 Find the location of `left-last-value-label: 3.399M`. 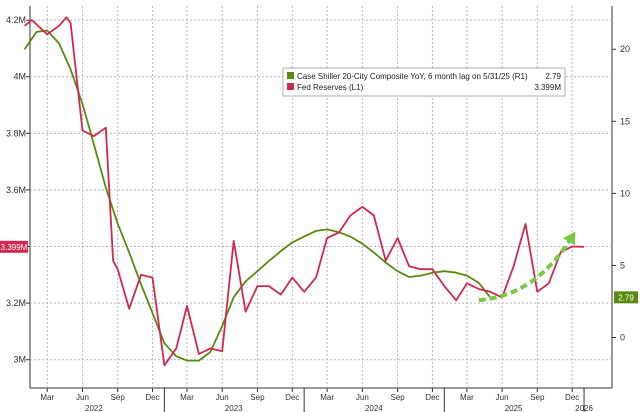

left-last-value-label: 3.399M is located at coordinates (14, 247).